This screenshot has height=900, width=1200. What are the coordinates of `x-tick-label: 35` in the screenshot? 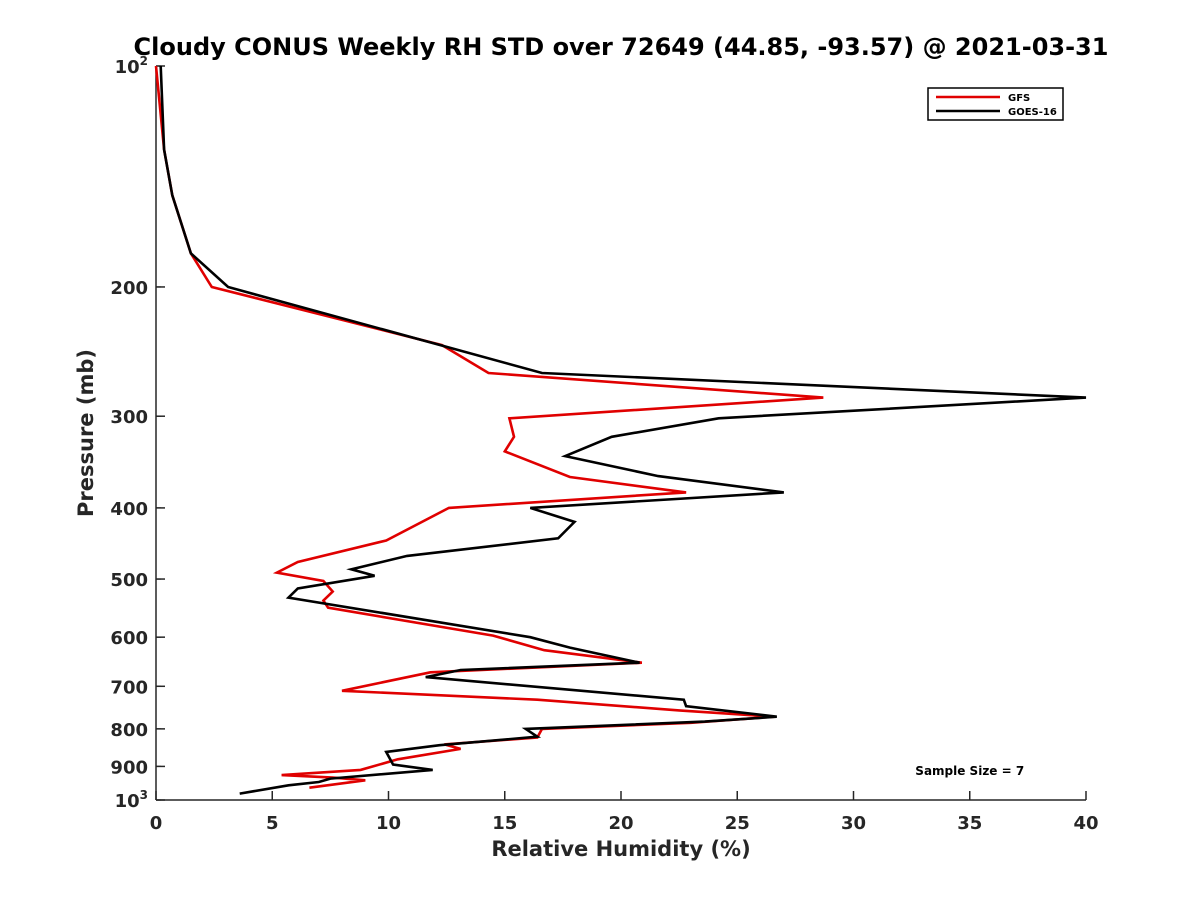 It's located at (969, 823).